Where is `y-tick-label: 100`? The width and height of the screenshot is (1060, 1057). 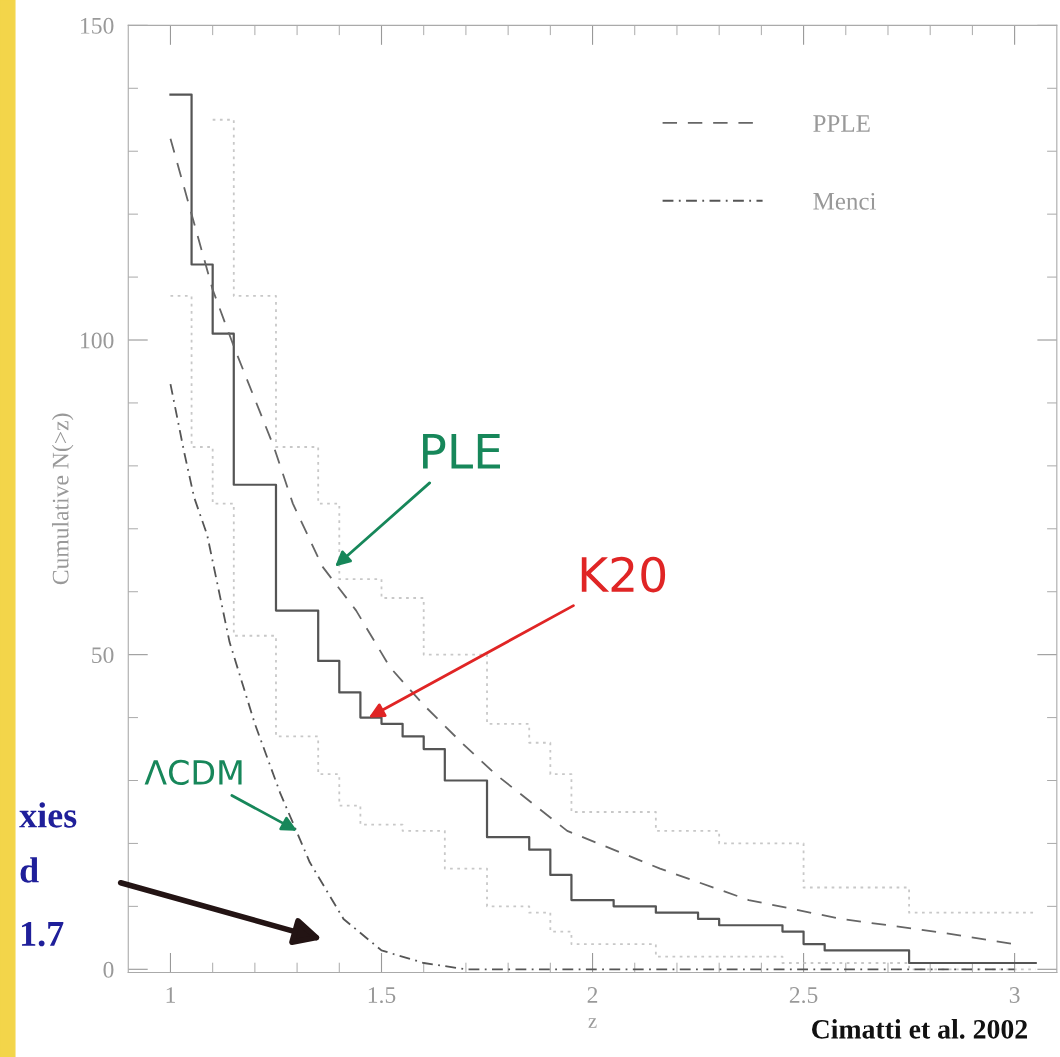 y-tick-label: 100 is located at coordinates (97, 340).